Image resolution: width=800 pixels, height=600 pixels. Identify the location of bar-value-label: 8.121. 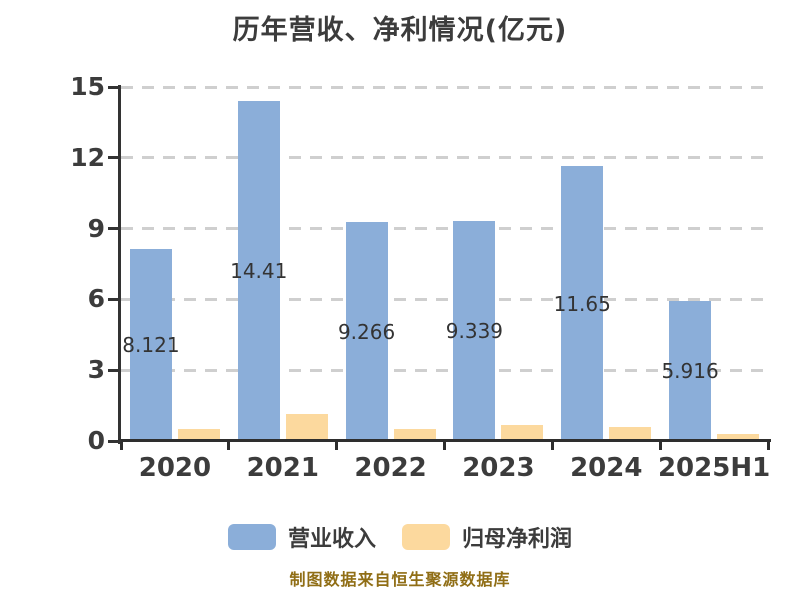
(151, 345).